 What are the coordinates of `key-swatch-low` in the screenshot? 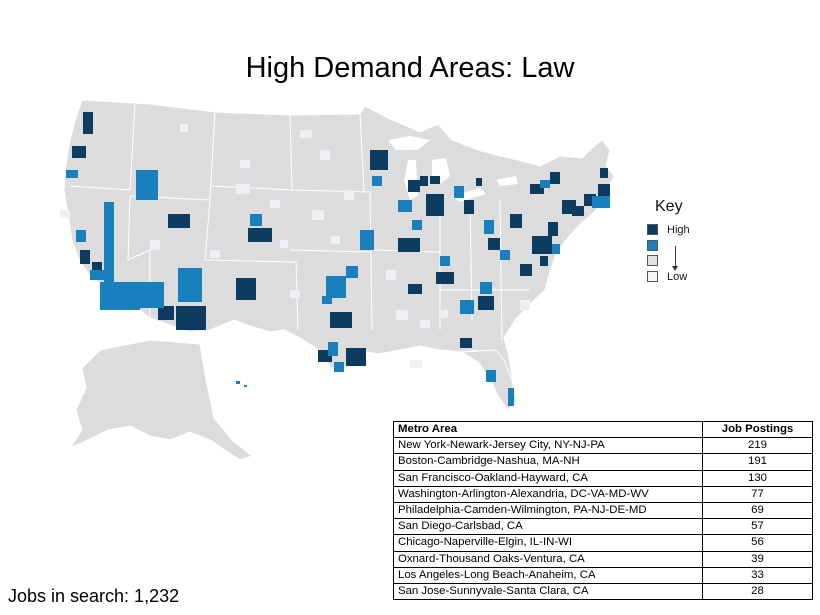 It's located at (652, 276).